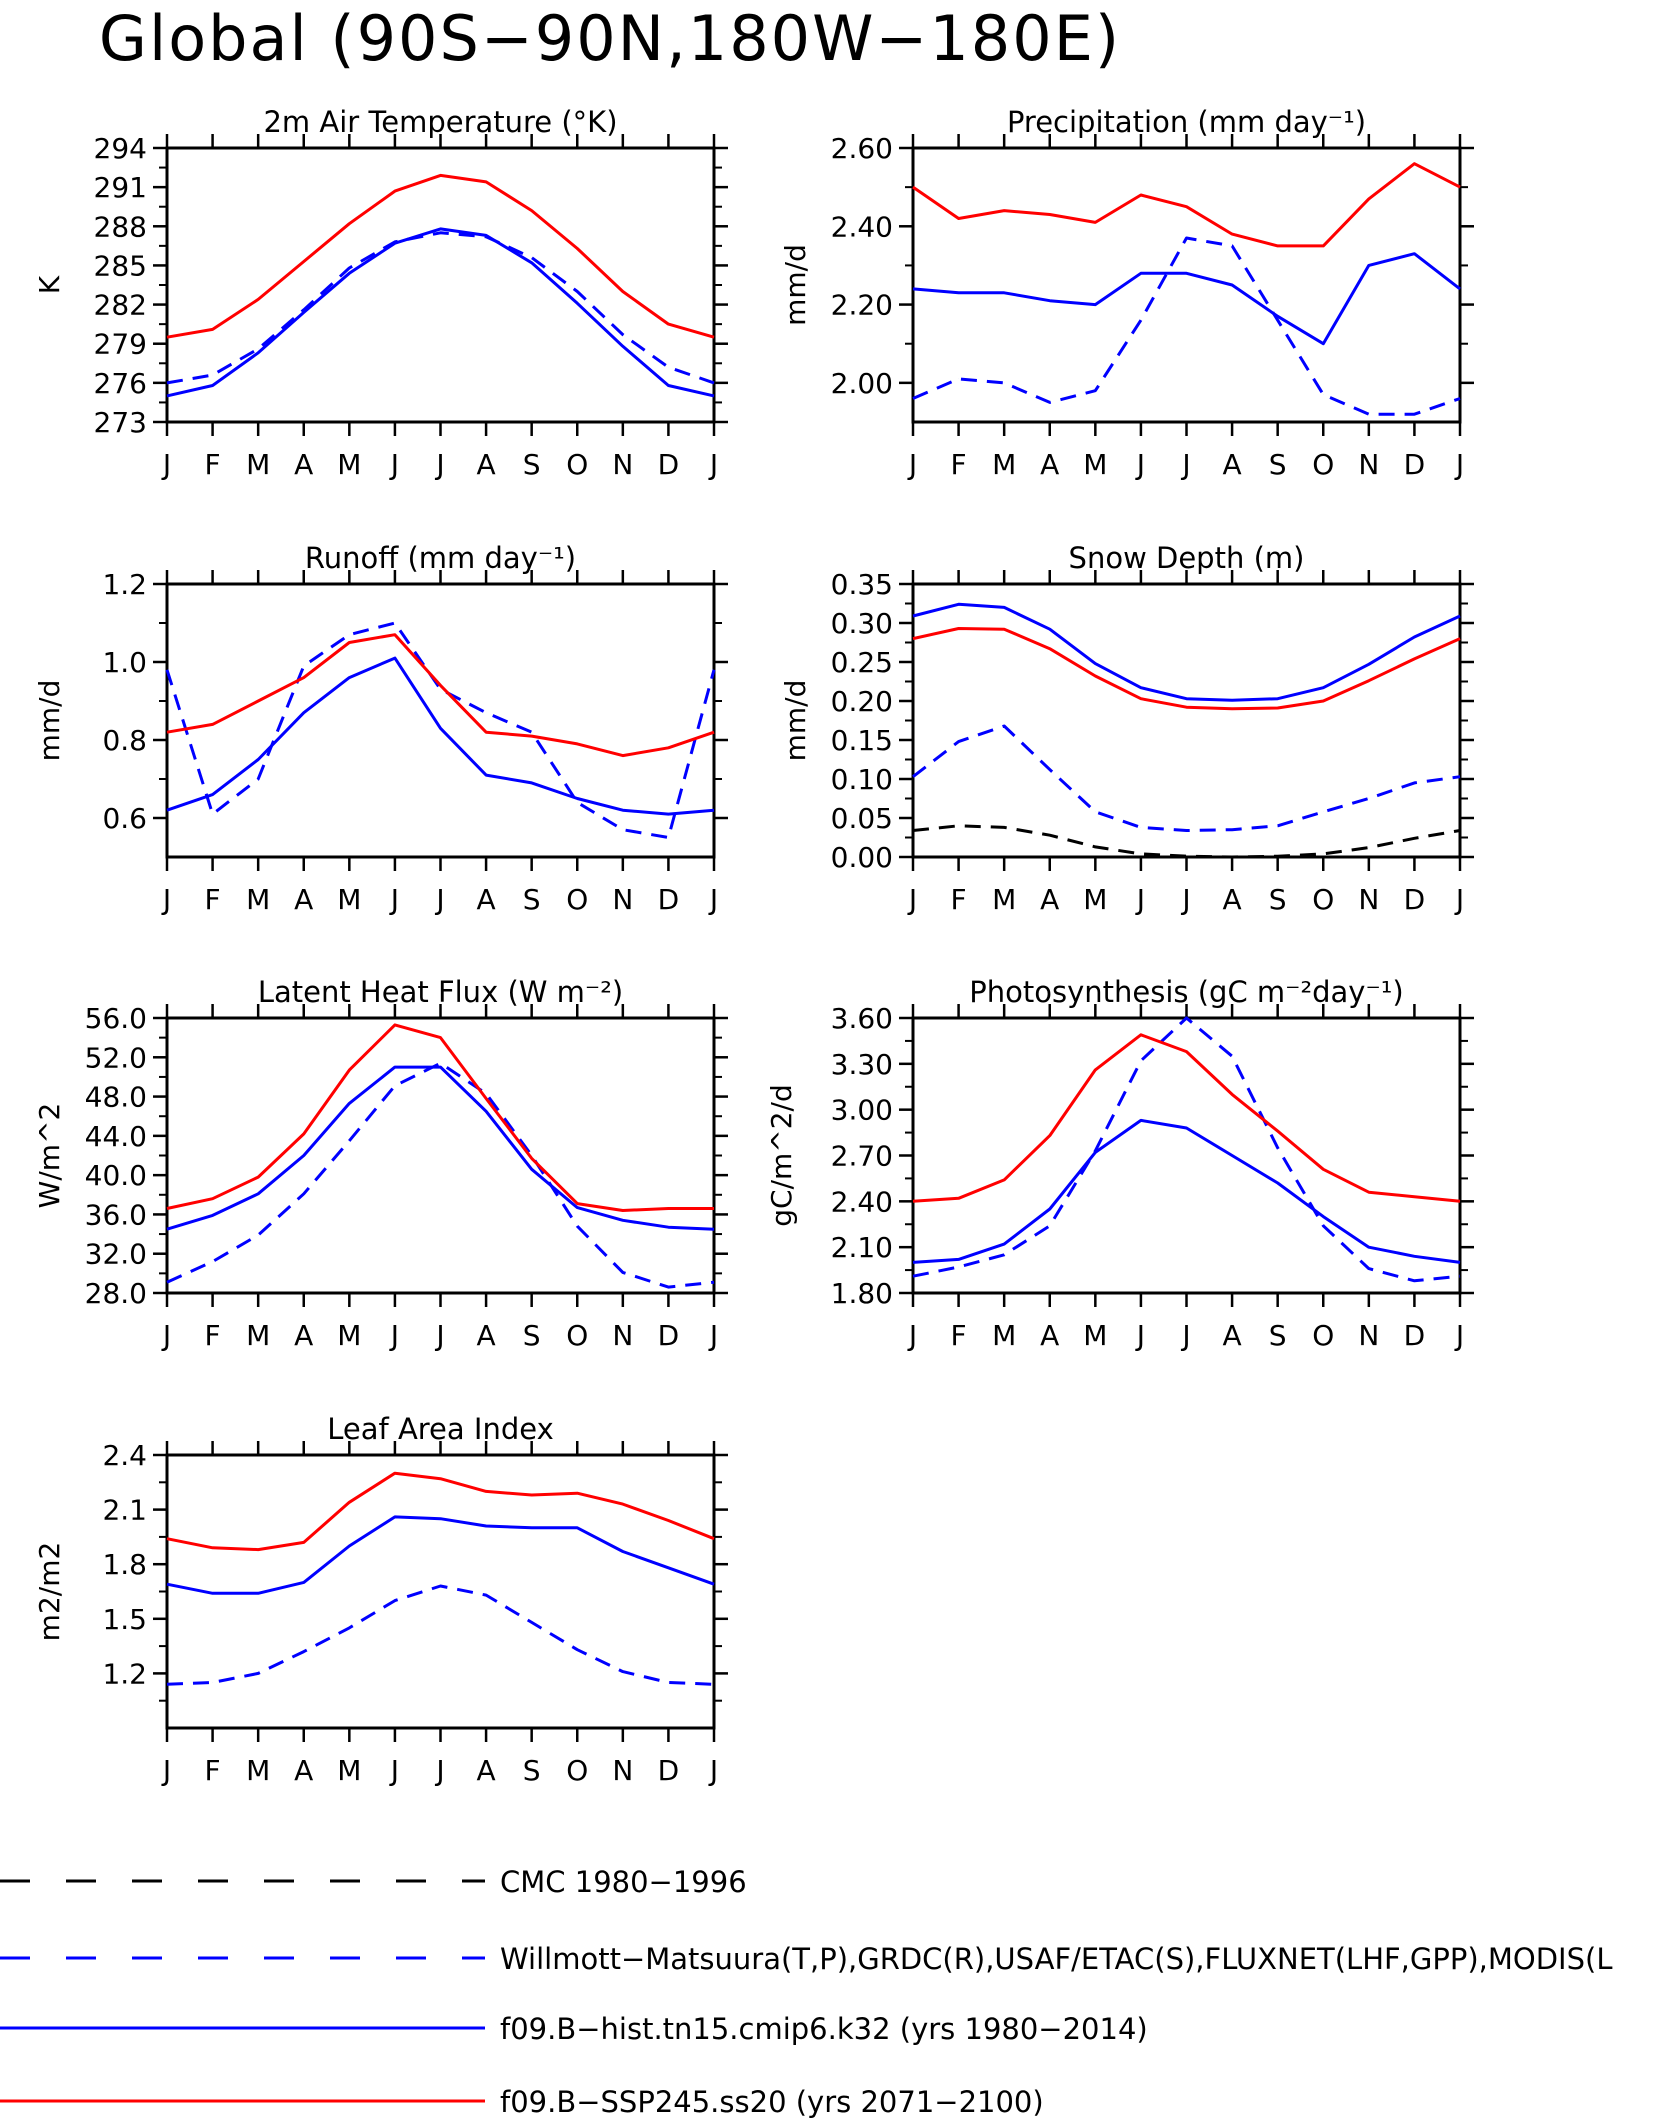  Describe the element at coordinates (116, 1057) in the screenshot. I see `y-tick-label: 52.0` at that location.